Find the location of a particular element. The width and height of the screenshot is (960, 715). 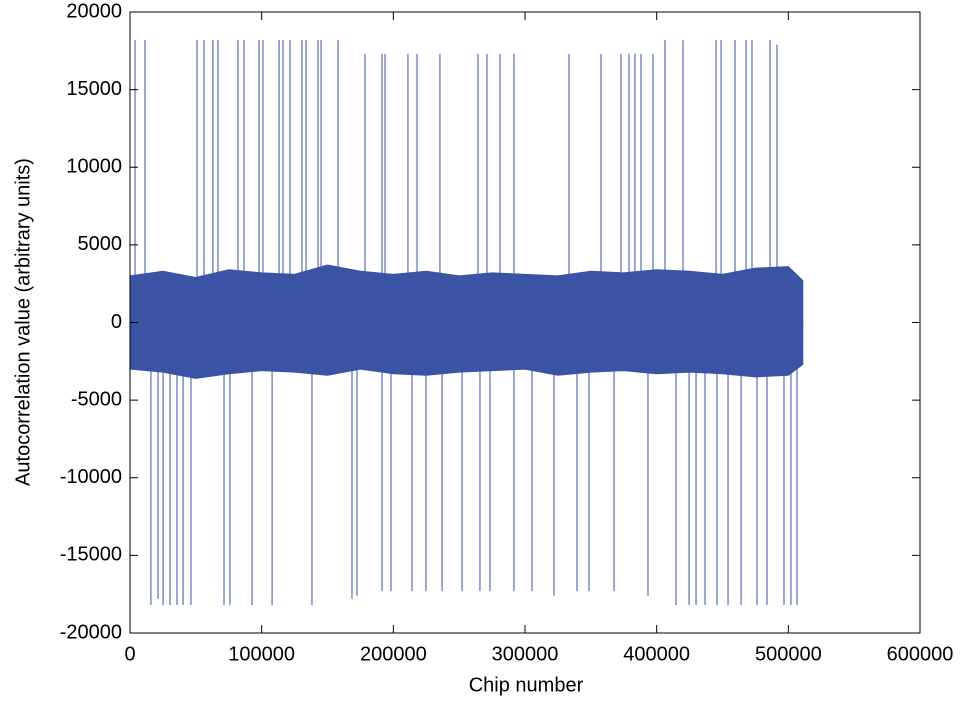

y-axis-label: Autocorrelation value (arbitrary units) is located at coordinates (23, 322).